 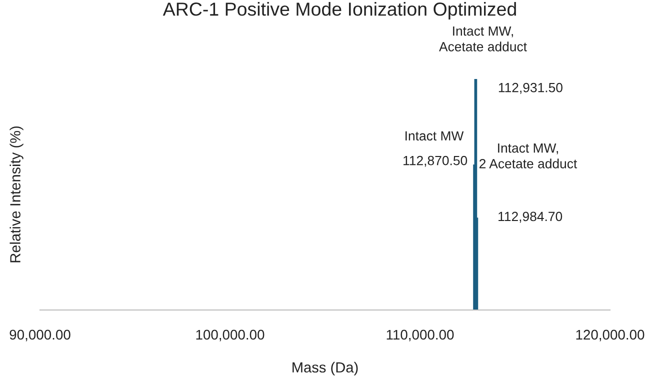 I want to click on x-tick-label: 120,000.00, so click(x=610, y=336).